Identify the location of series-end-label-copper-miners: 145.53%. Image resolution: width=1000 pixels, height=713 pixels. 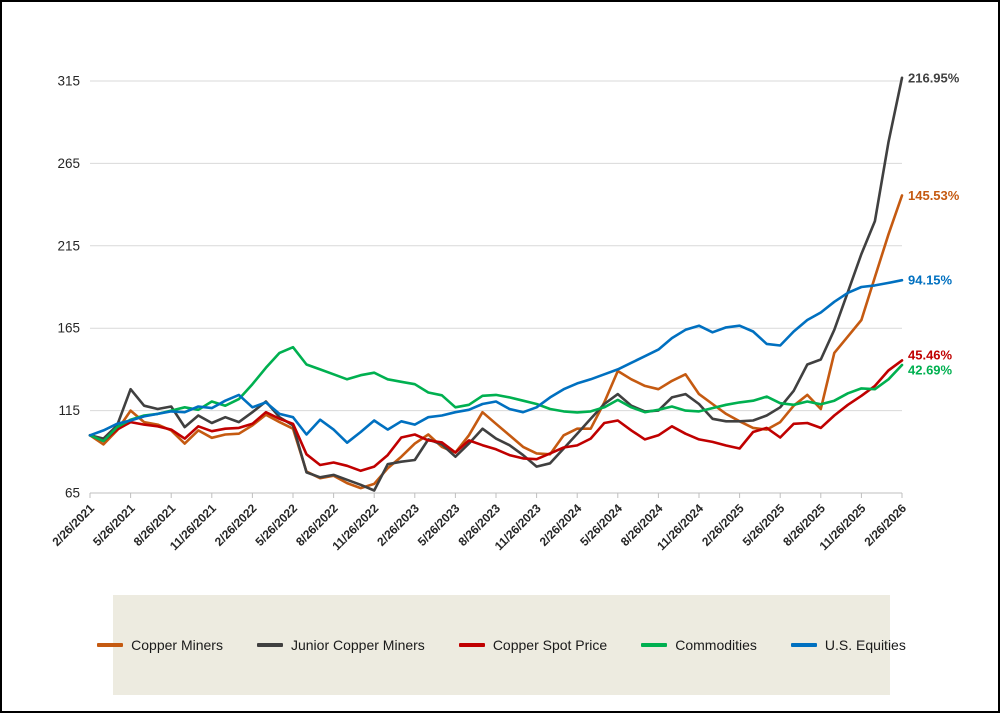
(934, 195).